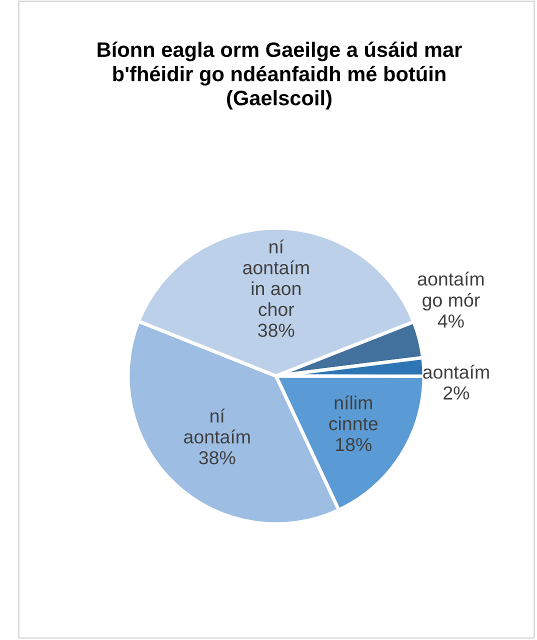 This screenshot has width=537, height=640. What do you see at coordinates (451, 321) in the screenshot?
I see `data-label: 4%` at bounding box center [451, 321].